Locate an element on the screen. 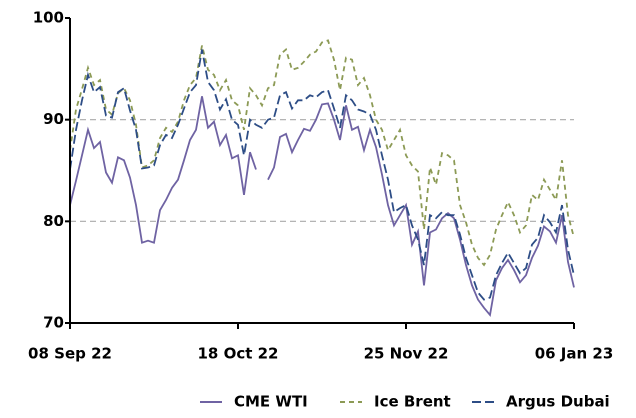  y-tick-label: 80 is located at coordinates (53, 221).